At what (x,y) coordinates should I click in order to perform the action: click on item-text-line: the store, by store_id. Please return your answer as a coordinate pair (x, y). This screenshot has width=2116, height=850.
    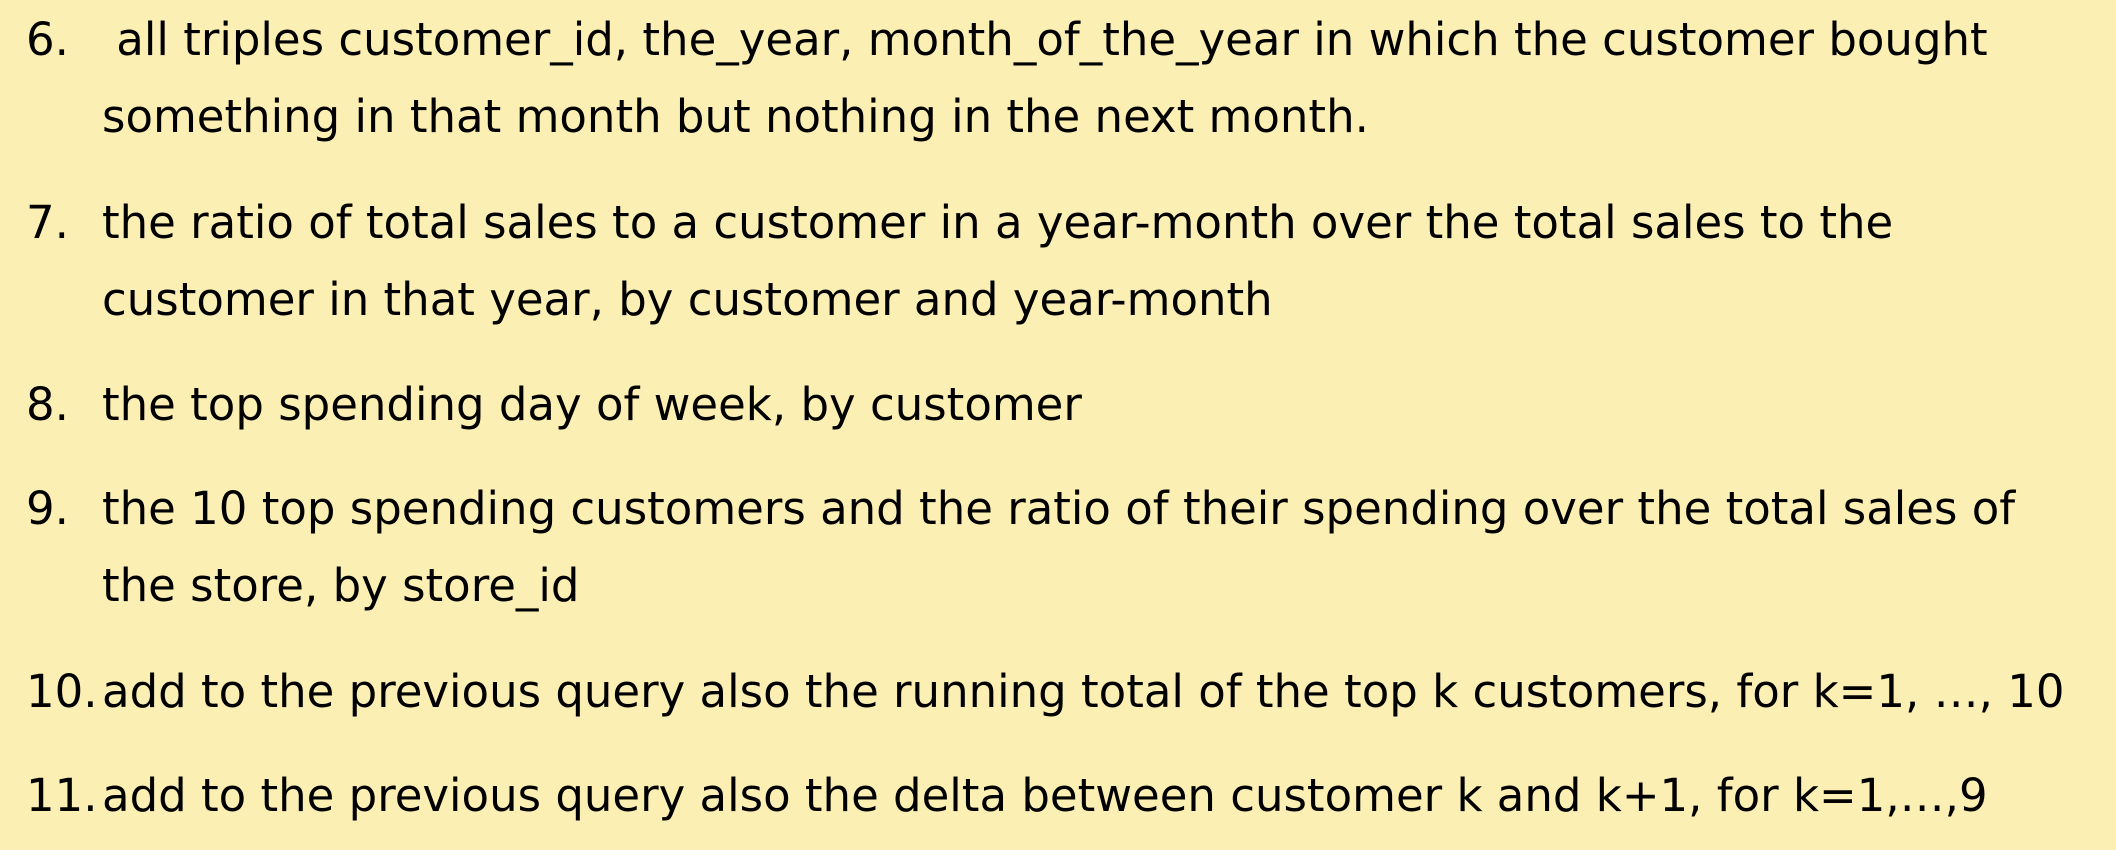
    Looking at the image, I should click on (341, 585).